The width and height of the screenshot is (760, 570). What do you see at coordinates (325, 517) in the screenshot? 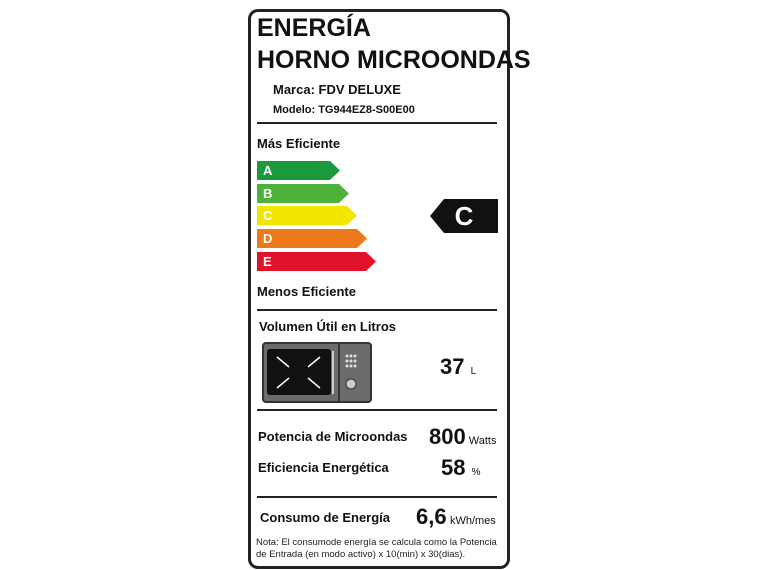
I see `consumption-label: Consumo de Energía` at bounding box center [325, 517].